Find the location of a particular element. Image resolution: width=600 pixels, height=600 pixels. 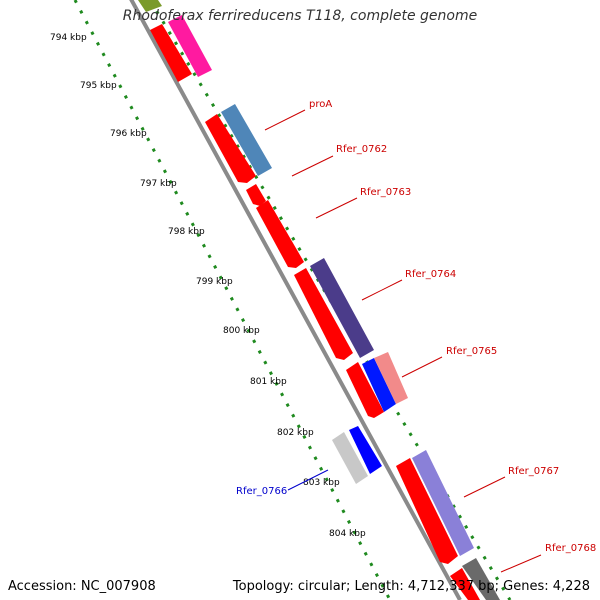

gene-label-rfer-0766: Rfer_0766 is located at coordinates (261, 491).